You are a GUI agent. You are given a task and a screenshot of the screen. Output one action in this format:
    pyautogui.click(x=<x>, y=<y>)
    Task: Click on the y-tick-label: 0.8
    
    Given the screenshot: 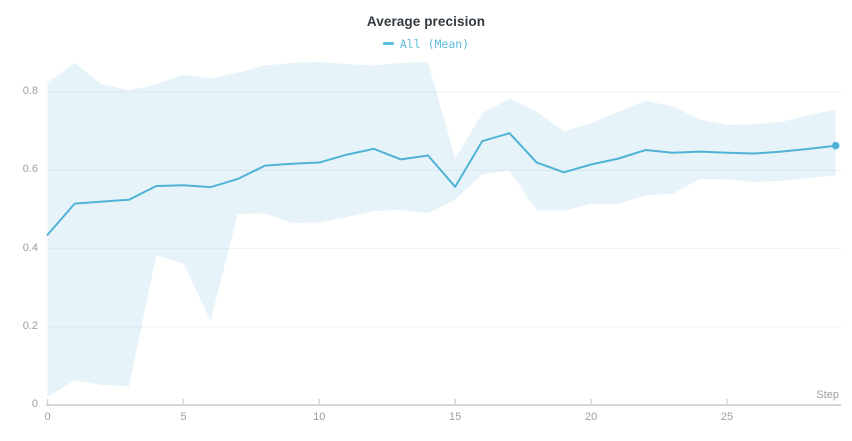 What is the action you would take?
    pyautogui.click(x=30, y=91)
    